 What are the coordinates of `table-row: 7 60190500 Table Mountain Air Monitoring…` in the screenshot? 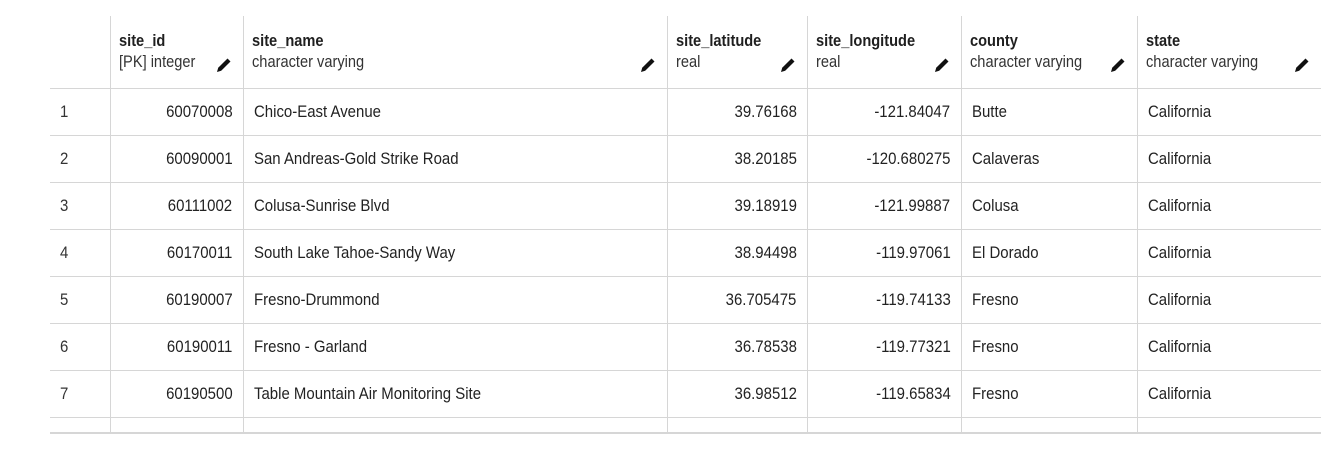 It's located at (685, 394).